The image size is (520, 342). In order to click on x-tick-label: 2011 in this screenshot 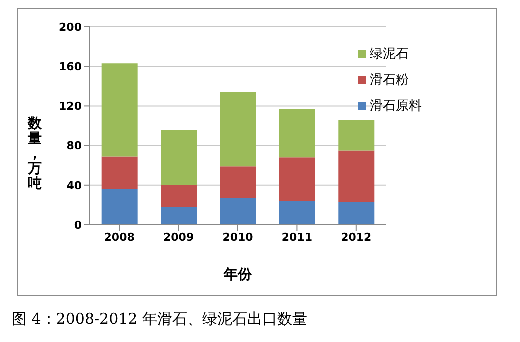, I will do `click(297, 237)`.